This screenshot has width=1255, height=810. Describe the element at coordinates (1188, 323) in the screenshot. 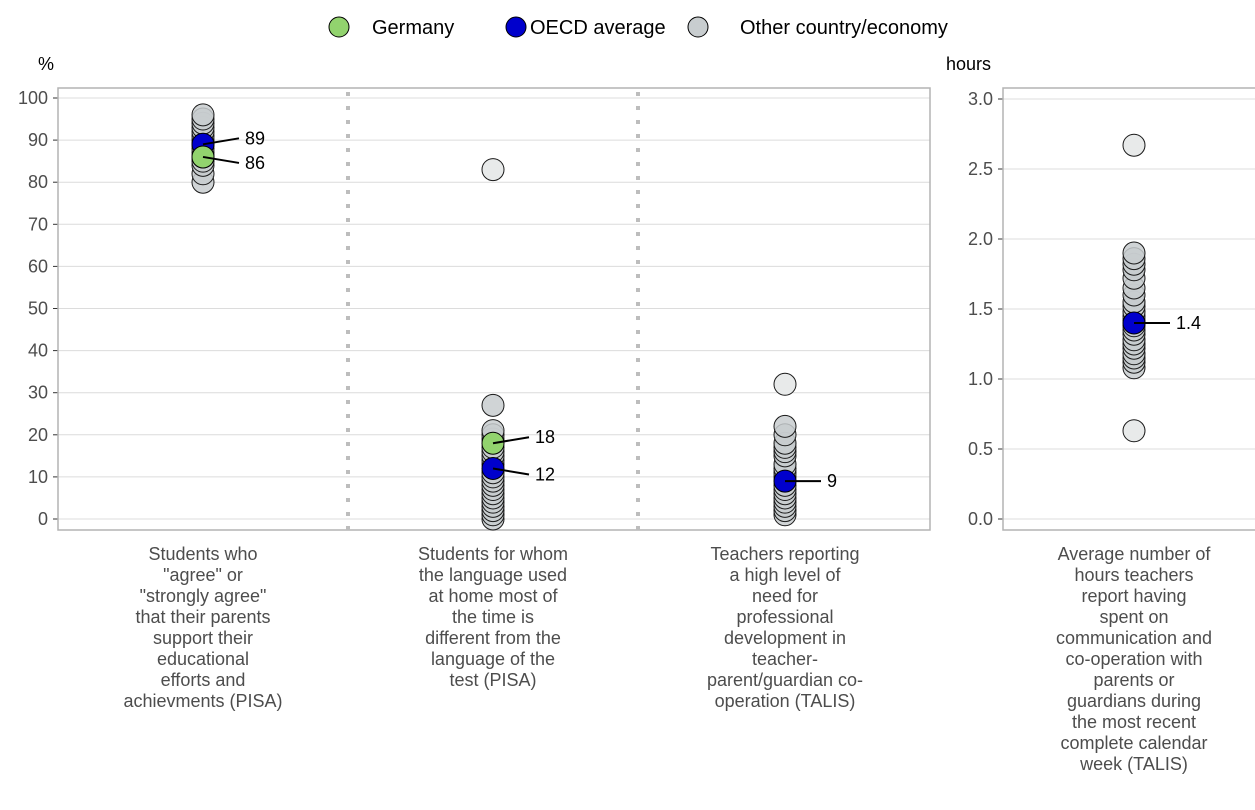

I see `oecd-value-label: 1.4` at that location.